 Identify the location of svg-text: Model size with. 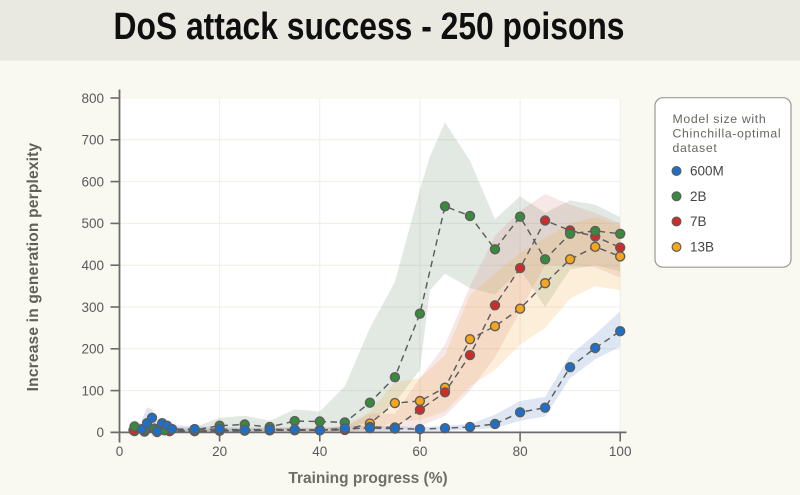
(720, 119).